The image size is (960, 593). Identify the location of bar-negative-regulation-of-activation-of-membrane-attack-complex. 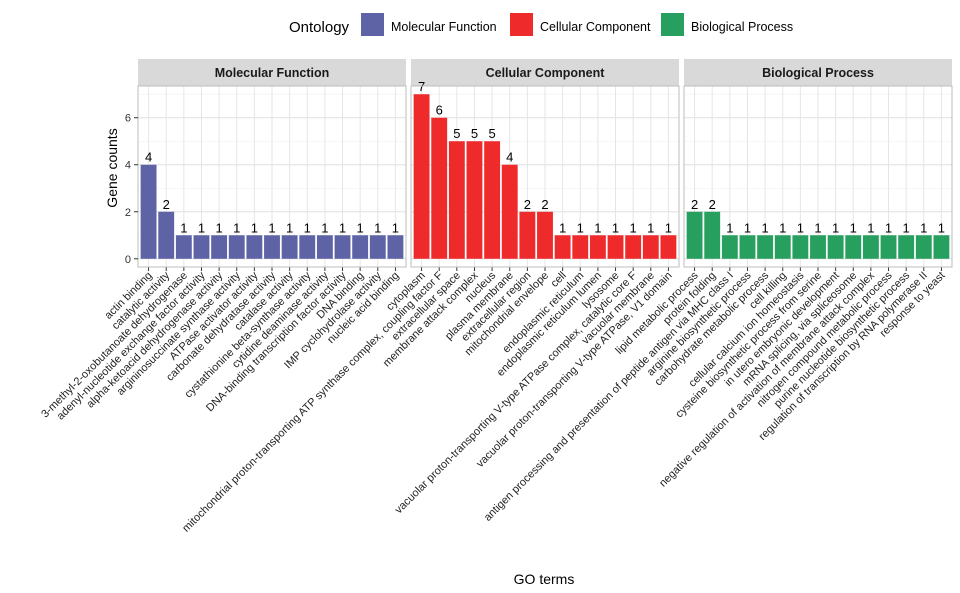
(870, 247).